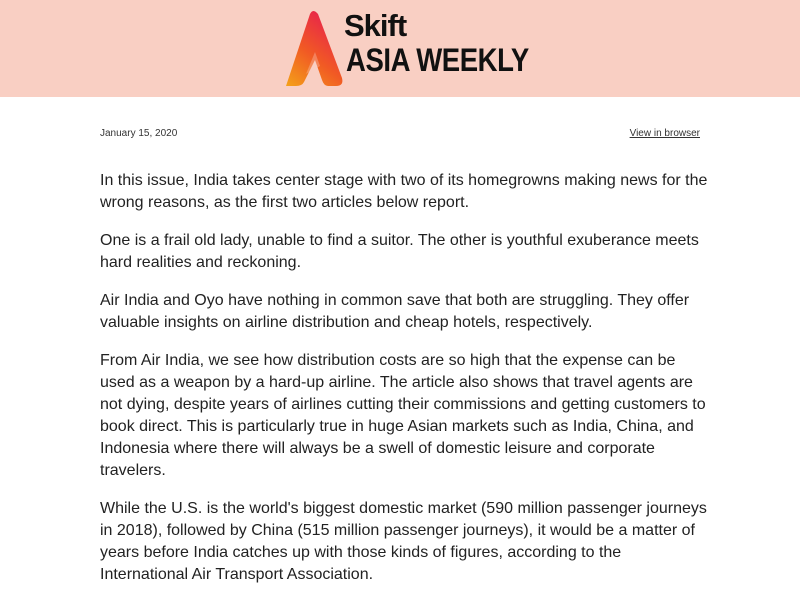 This screenshot has width=800, height=602. I want to click on view-in-browser-link: View in browser, so click(664, 133).